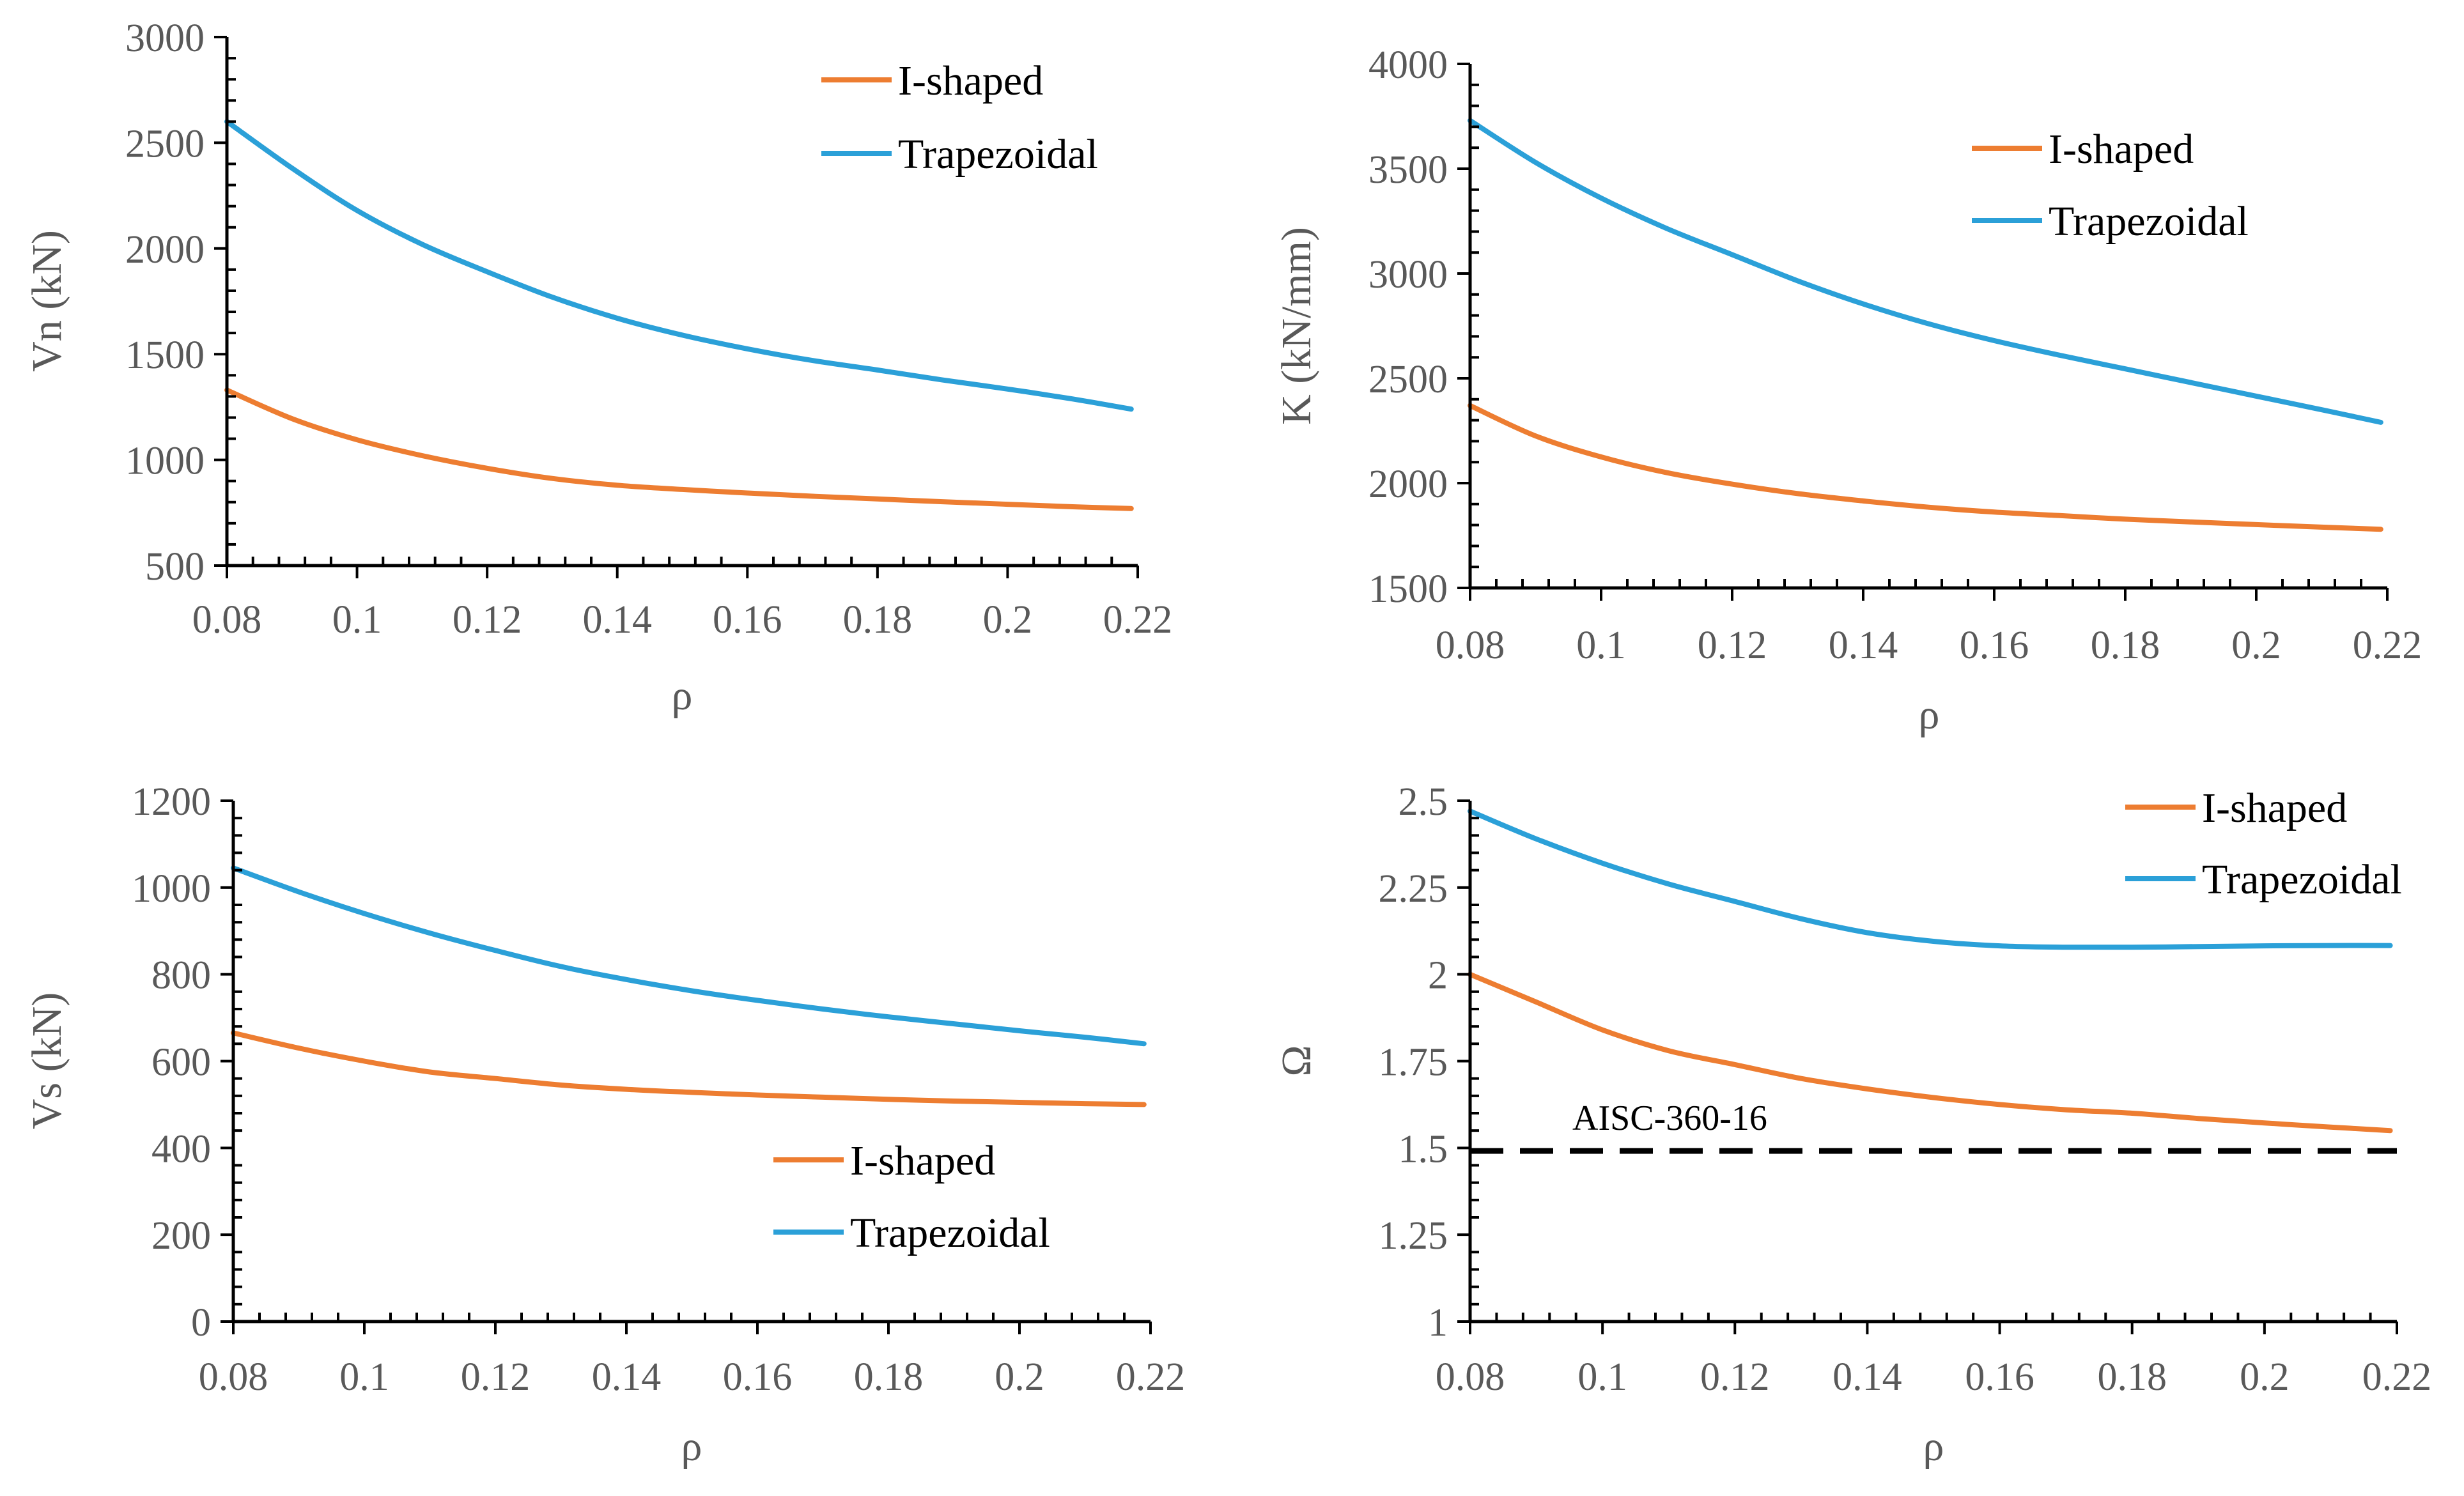  I want to click on y-tick-label: 0, so click(201, 1323).